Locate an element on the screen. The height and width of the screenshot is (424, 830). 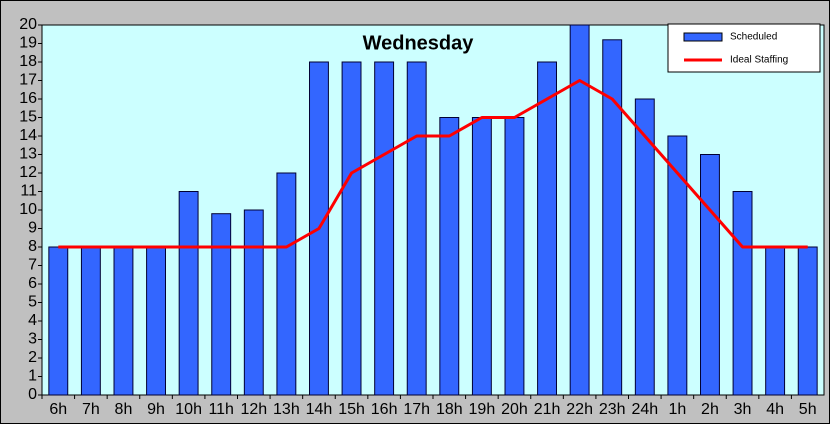
x-tick-label: 17h is located at coordinates (416, 409).